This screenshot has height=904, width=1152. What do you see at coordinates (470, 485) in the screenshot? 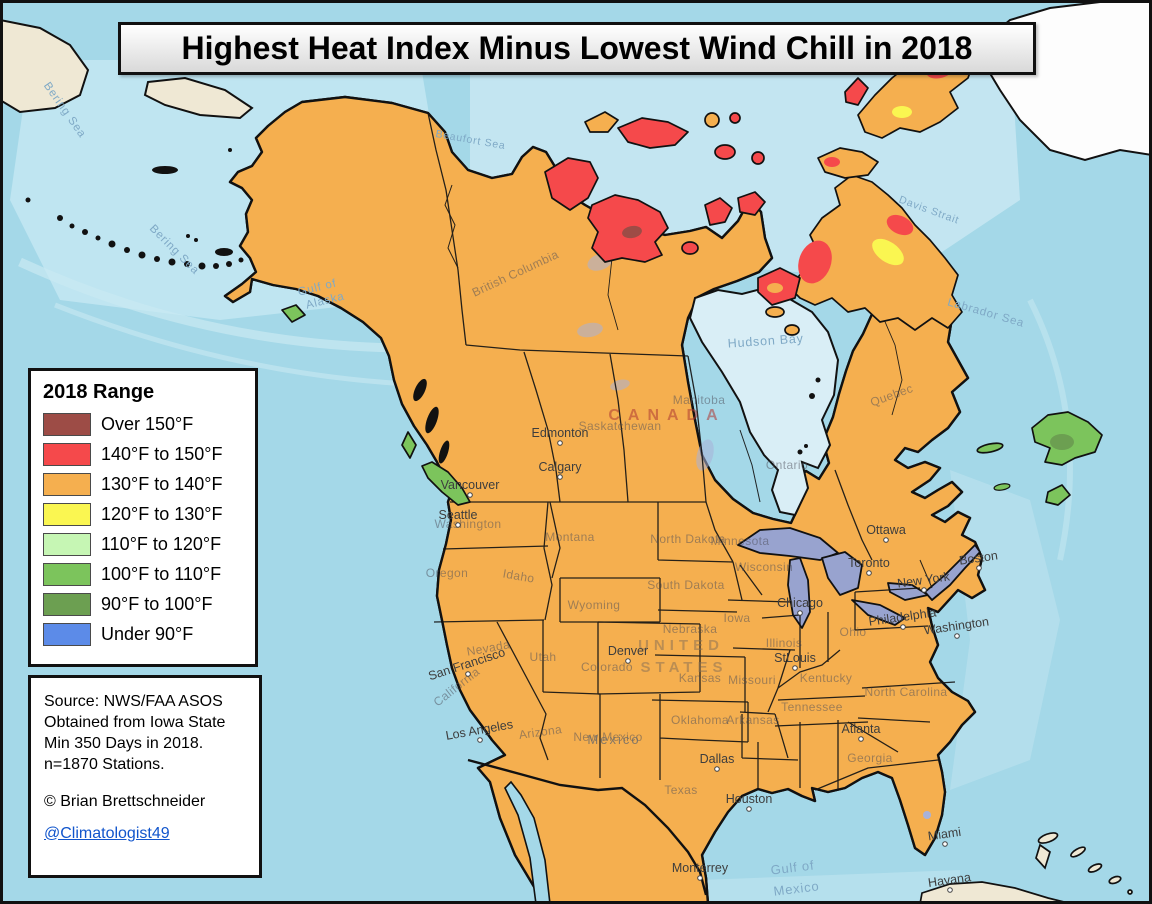
I see `city-label: Vancouver` at bounding box center [470, 485].